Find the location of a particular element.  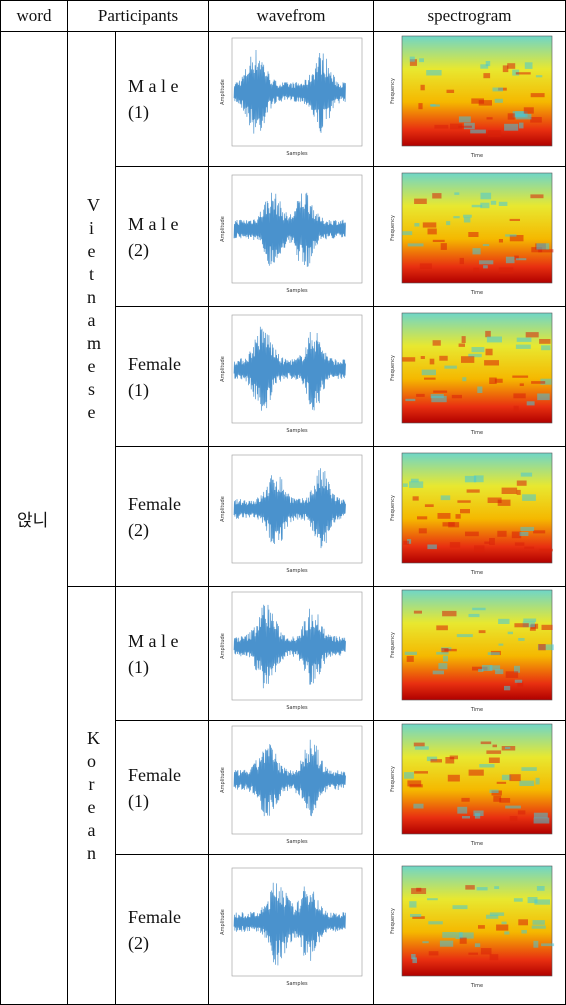

group-label: Vietnamese is located at coordinates (94, 308).